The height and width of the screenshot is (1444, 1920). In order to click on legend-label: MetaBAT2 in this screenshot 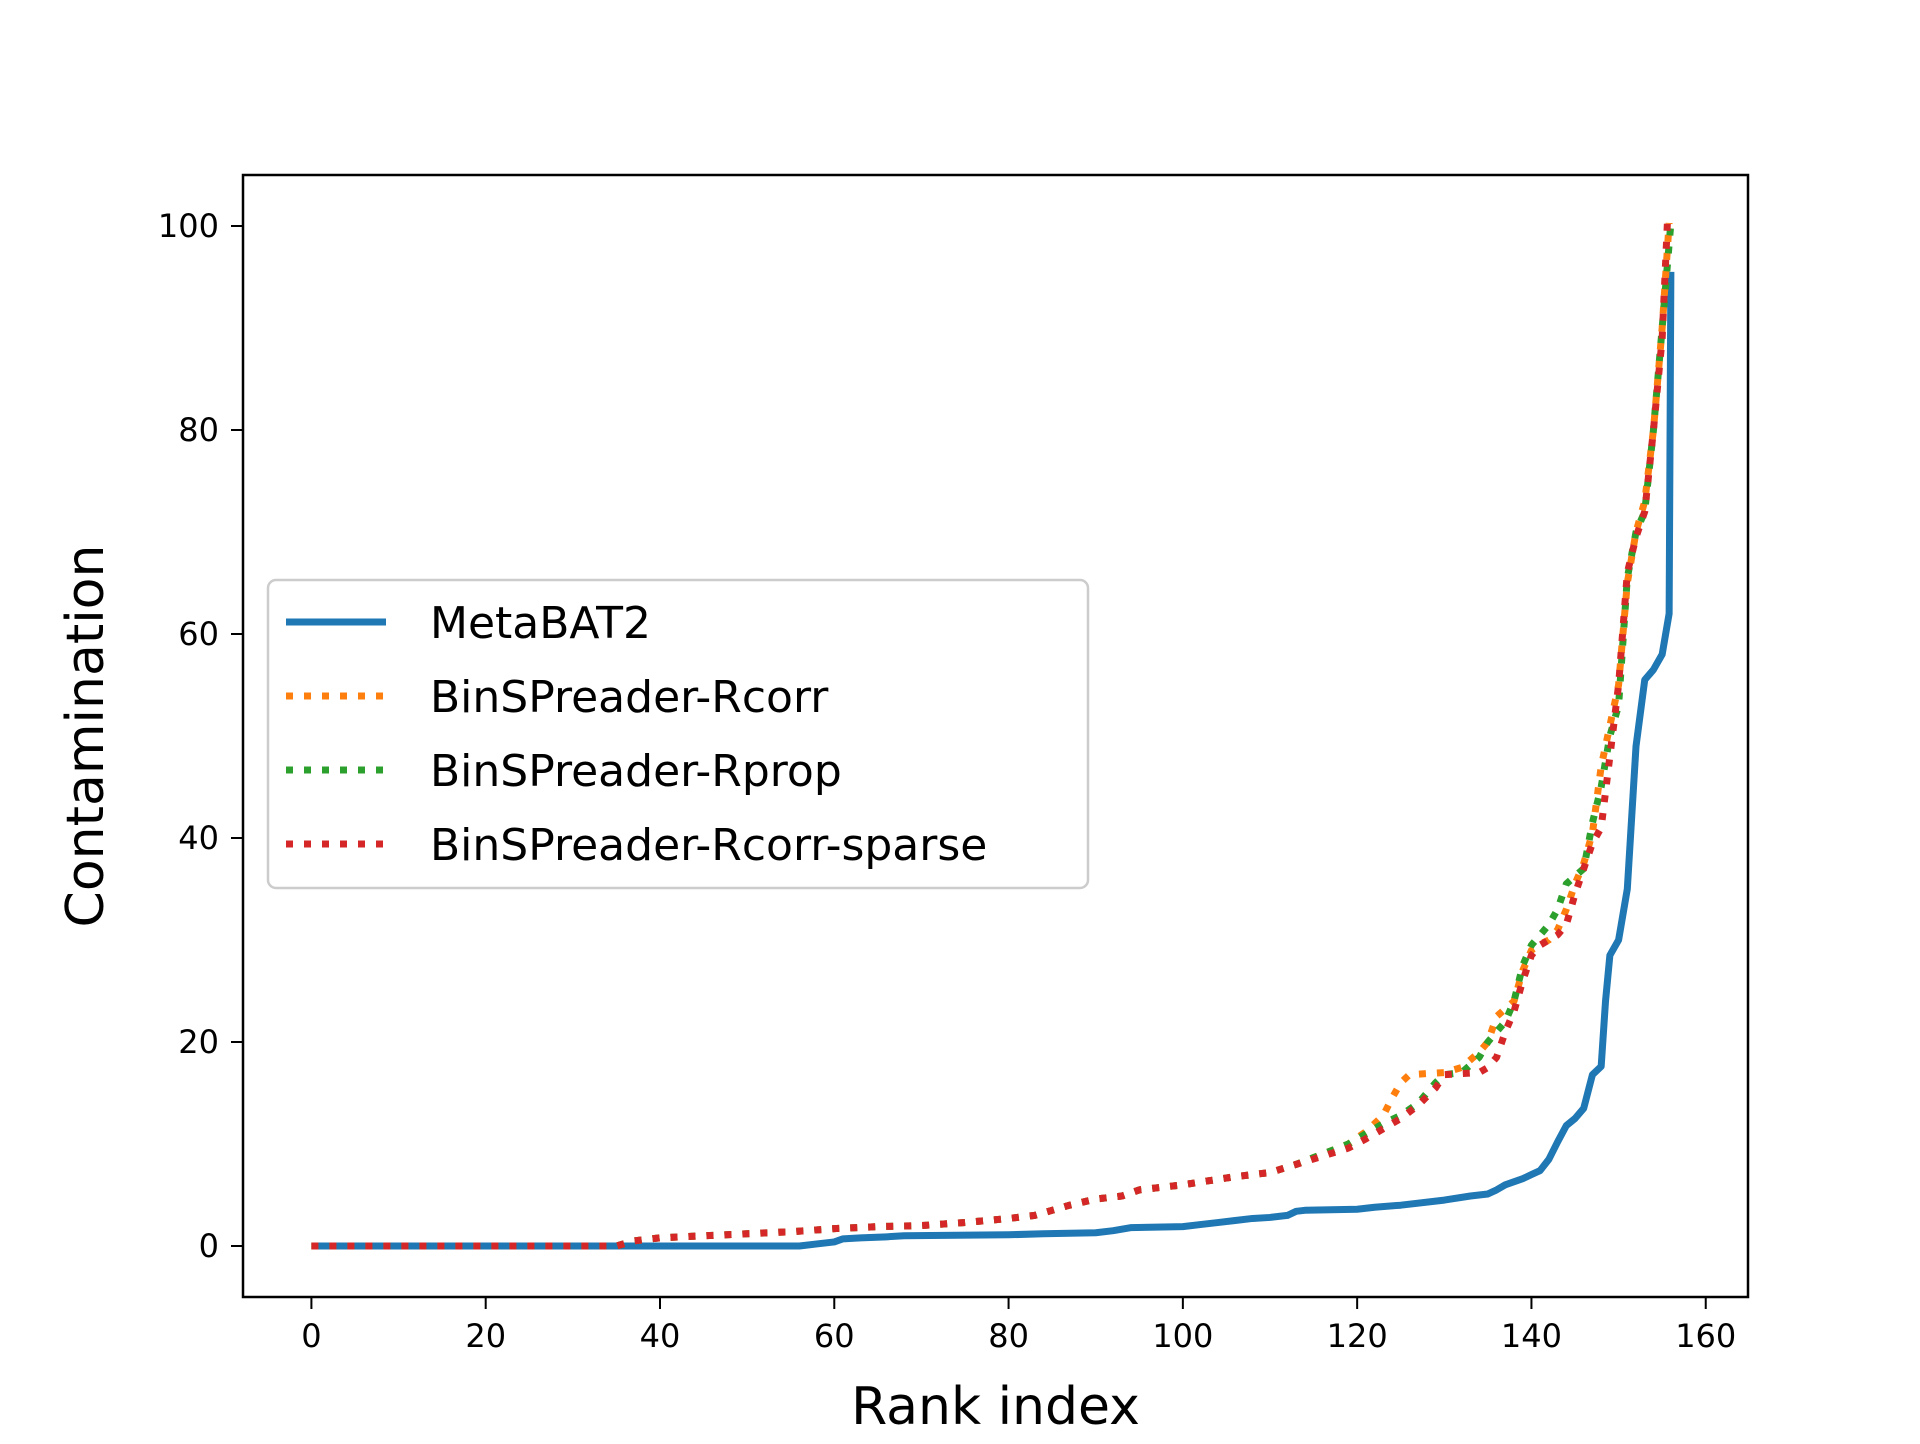, I will do `click(540, 623)`.